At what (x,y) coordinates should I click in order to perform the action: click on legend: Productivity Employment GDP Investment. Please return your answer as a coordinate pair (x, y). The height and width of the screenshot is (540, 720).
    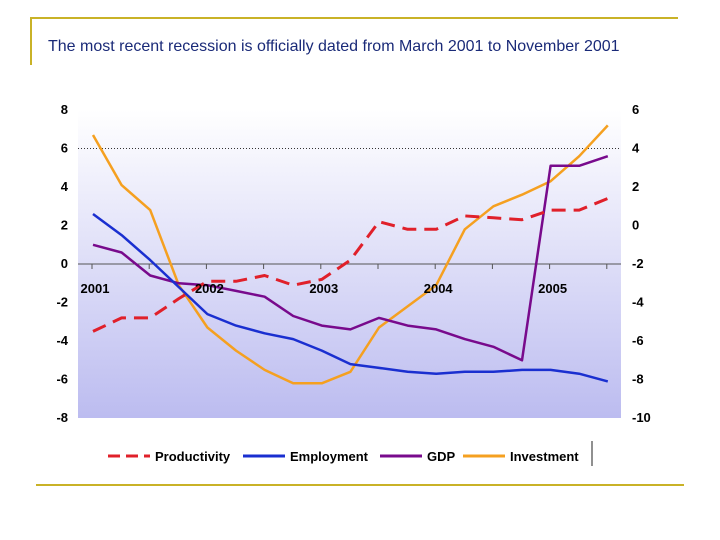
    Looking at the image, I should click on (350, 453).